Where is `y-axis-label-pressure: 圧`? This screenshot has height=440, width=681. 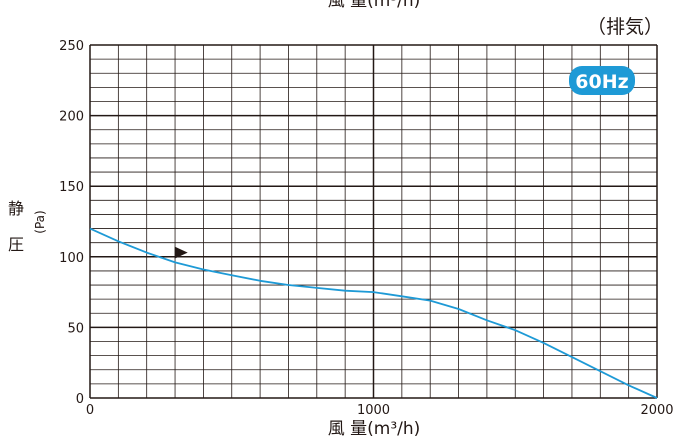
y-axis-label-pressure: 圧 is located at coordinates (16, 244).